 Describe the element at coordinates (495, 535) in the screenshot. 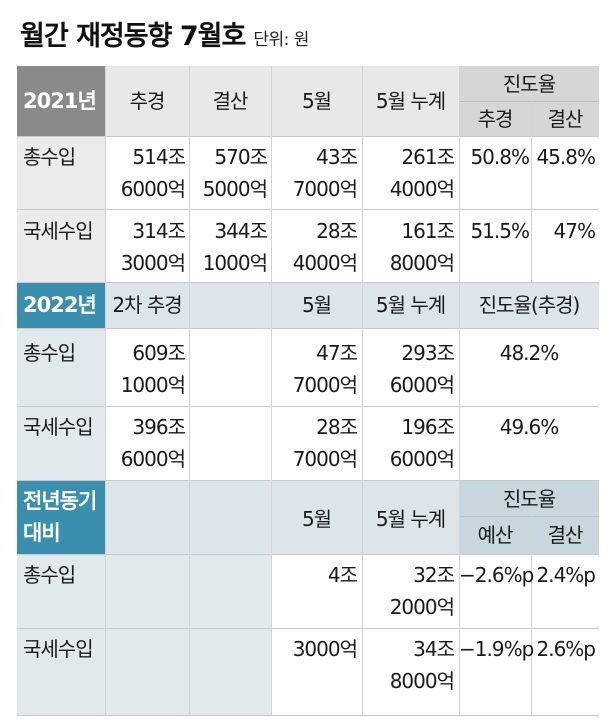

I see `col-subheader: 예산` at that location.